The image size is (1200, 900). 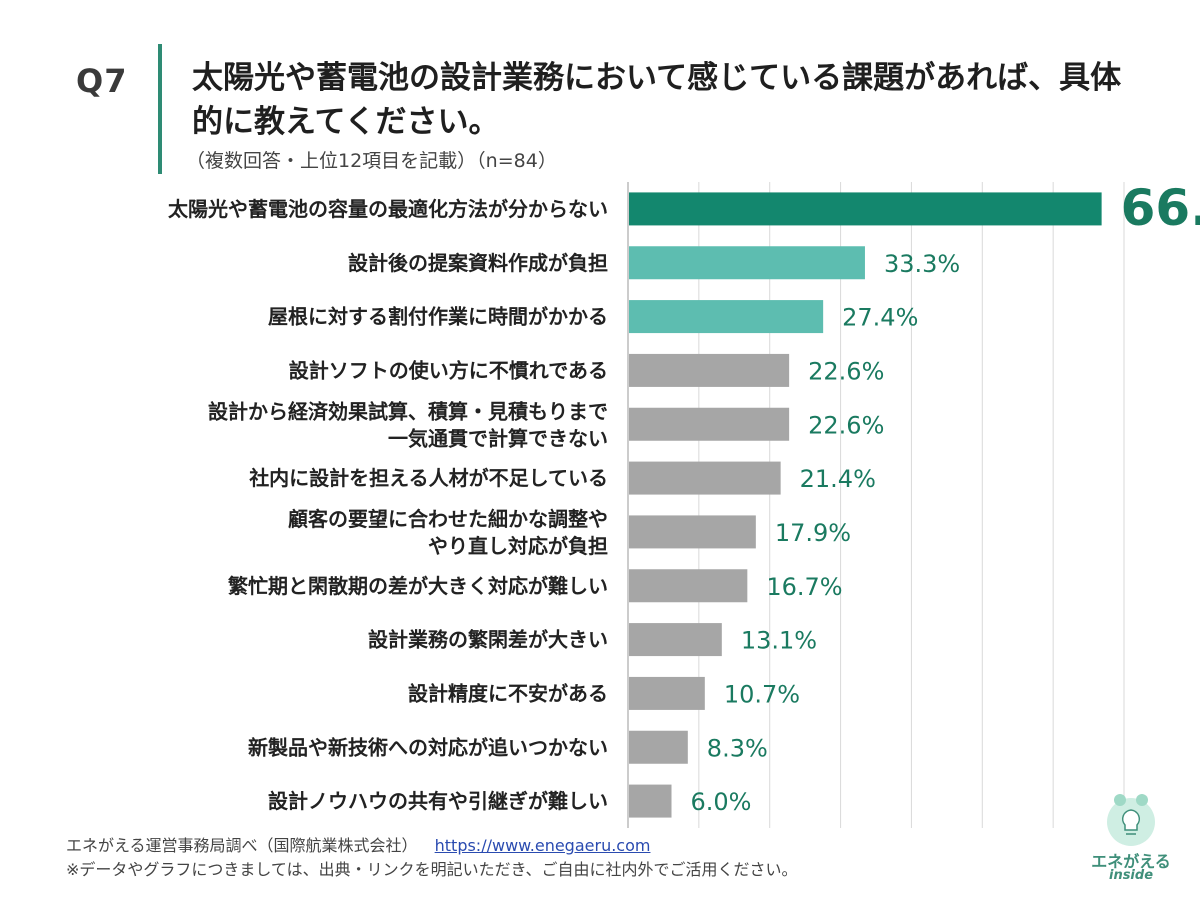 I want to click on title-accent-bar, so click(x=160, y=109).